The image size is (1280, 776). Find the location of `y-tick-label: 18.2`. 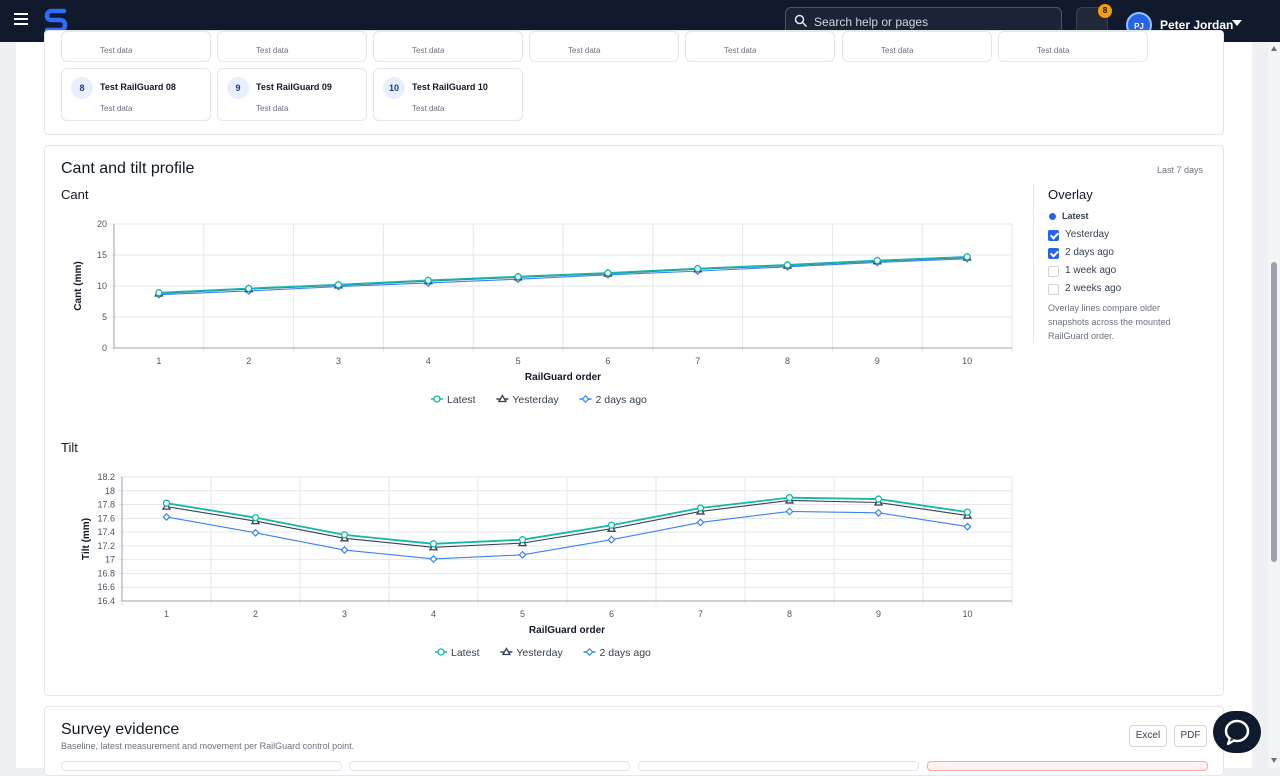

y-tick-label: 18.2 is located at coordinates (106, 477).